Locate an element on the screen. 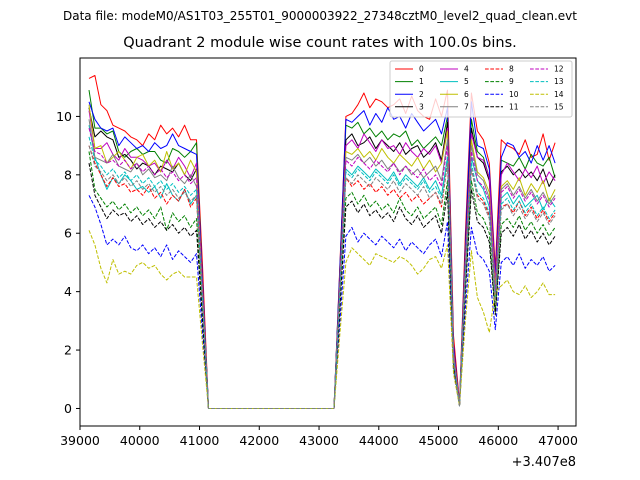 The image size is (640, 480). legend-label-5: 5 is located at coordinates (466, 81).